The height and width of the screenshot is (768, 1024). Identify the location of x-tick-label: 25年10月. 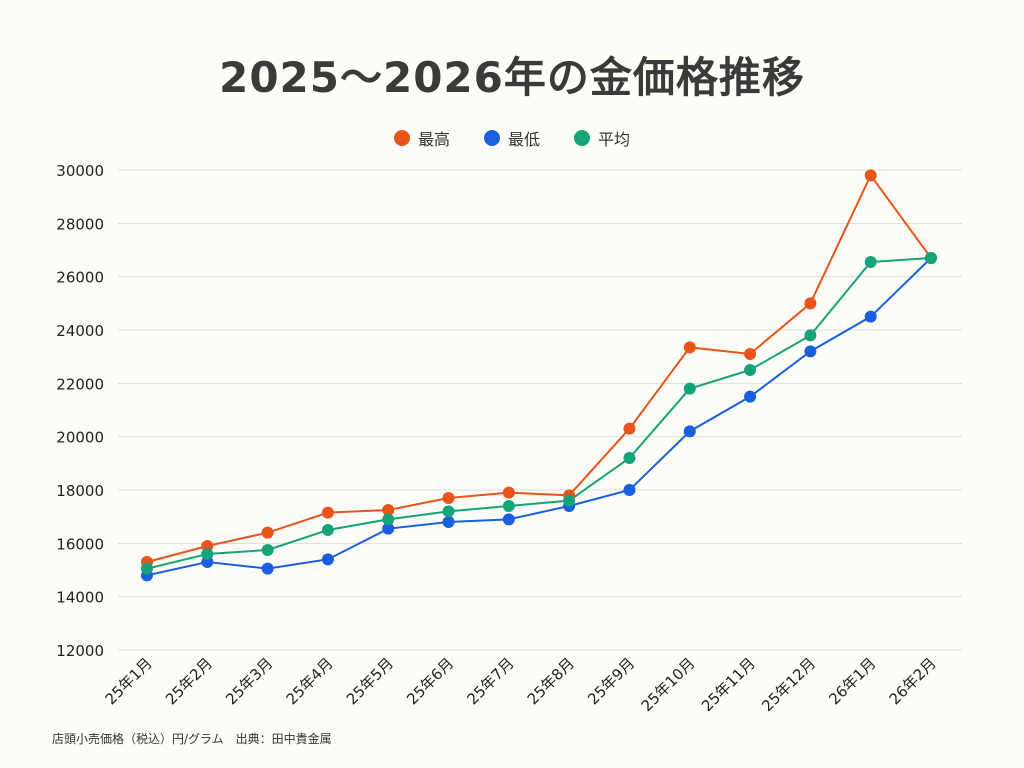
(668, 684).